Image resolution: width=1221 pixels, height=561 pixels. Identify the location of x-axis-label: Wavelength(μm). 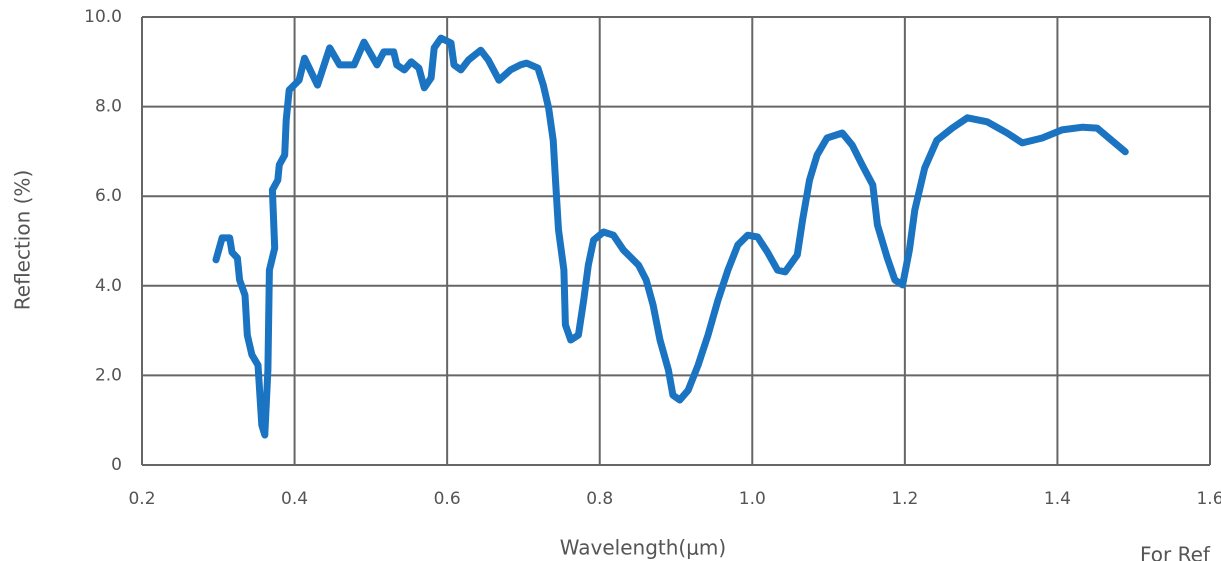
(643, 548).